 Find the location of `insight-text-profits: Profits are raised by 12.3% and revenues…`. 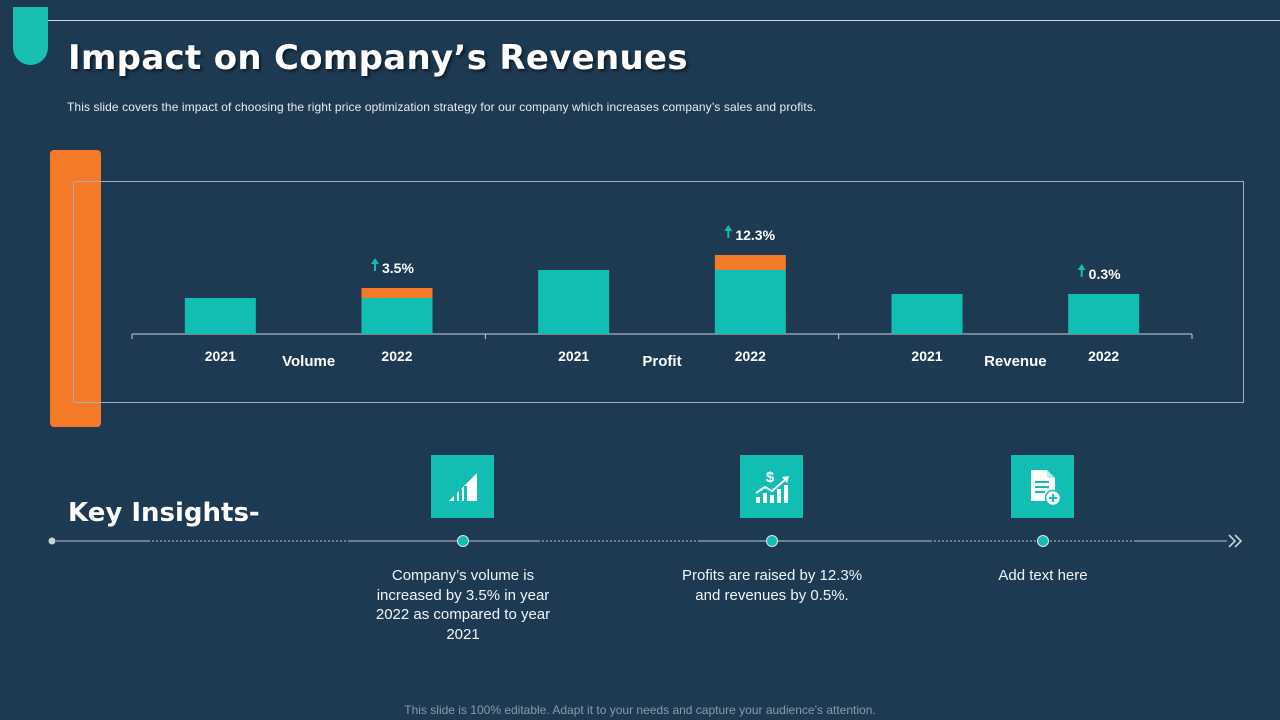

insight-text-profits: Profits are raised by 12.3% and revenues… is located at coordinates (772, 585).